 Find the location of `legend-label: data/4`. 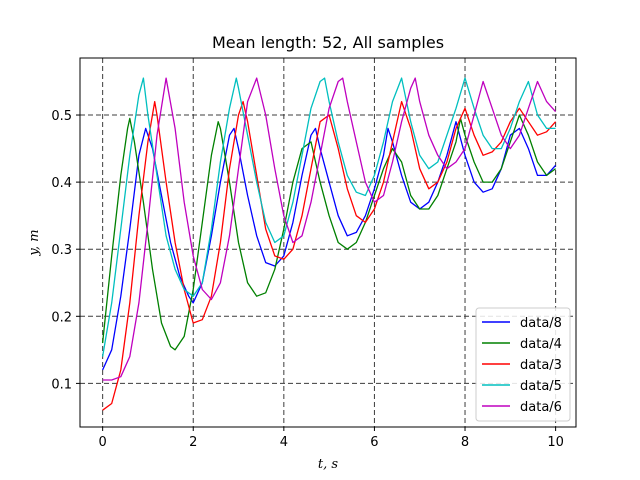

legend-label: data/4 is located at coordinates (541, 344).